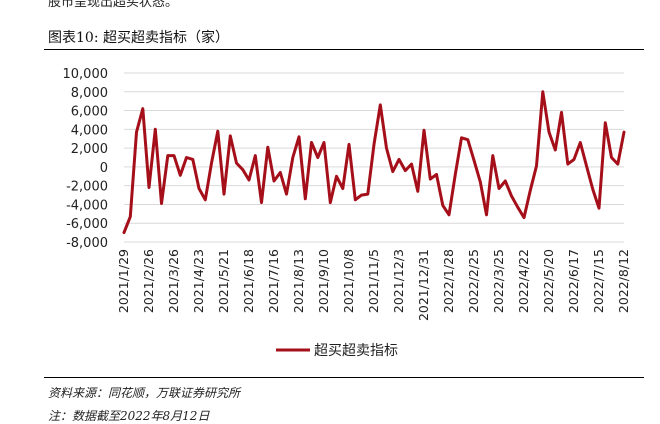  Describe the element at coordinates (87, 205) in the screenshot. I see `y-tick-label: -4,000` at that location.